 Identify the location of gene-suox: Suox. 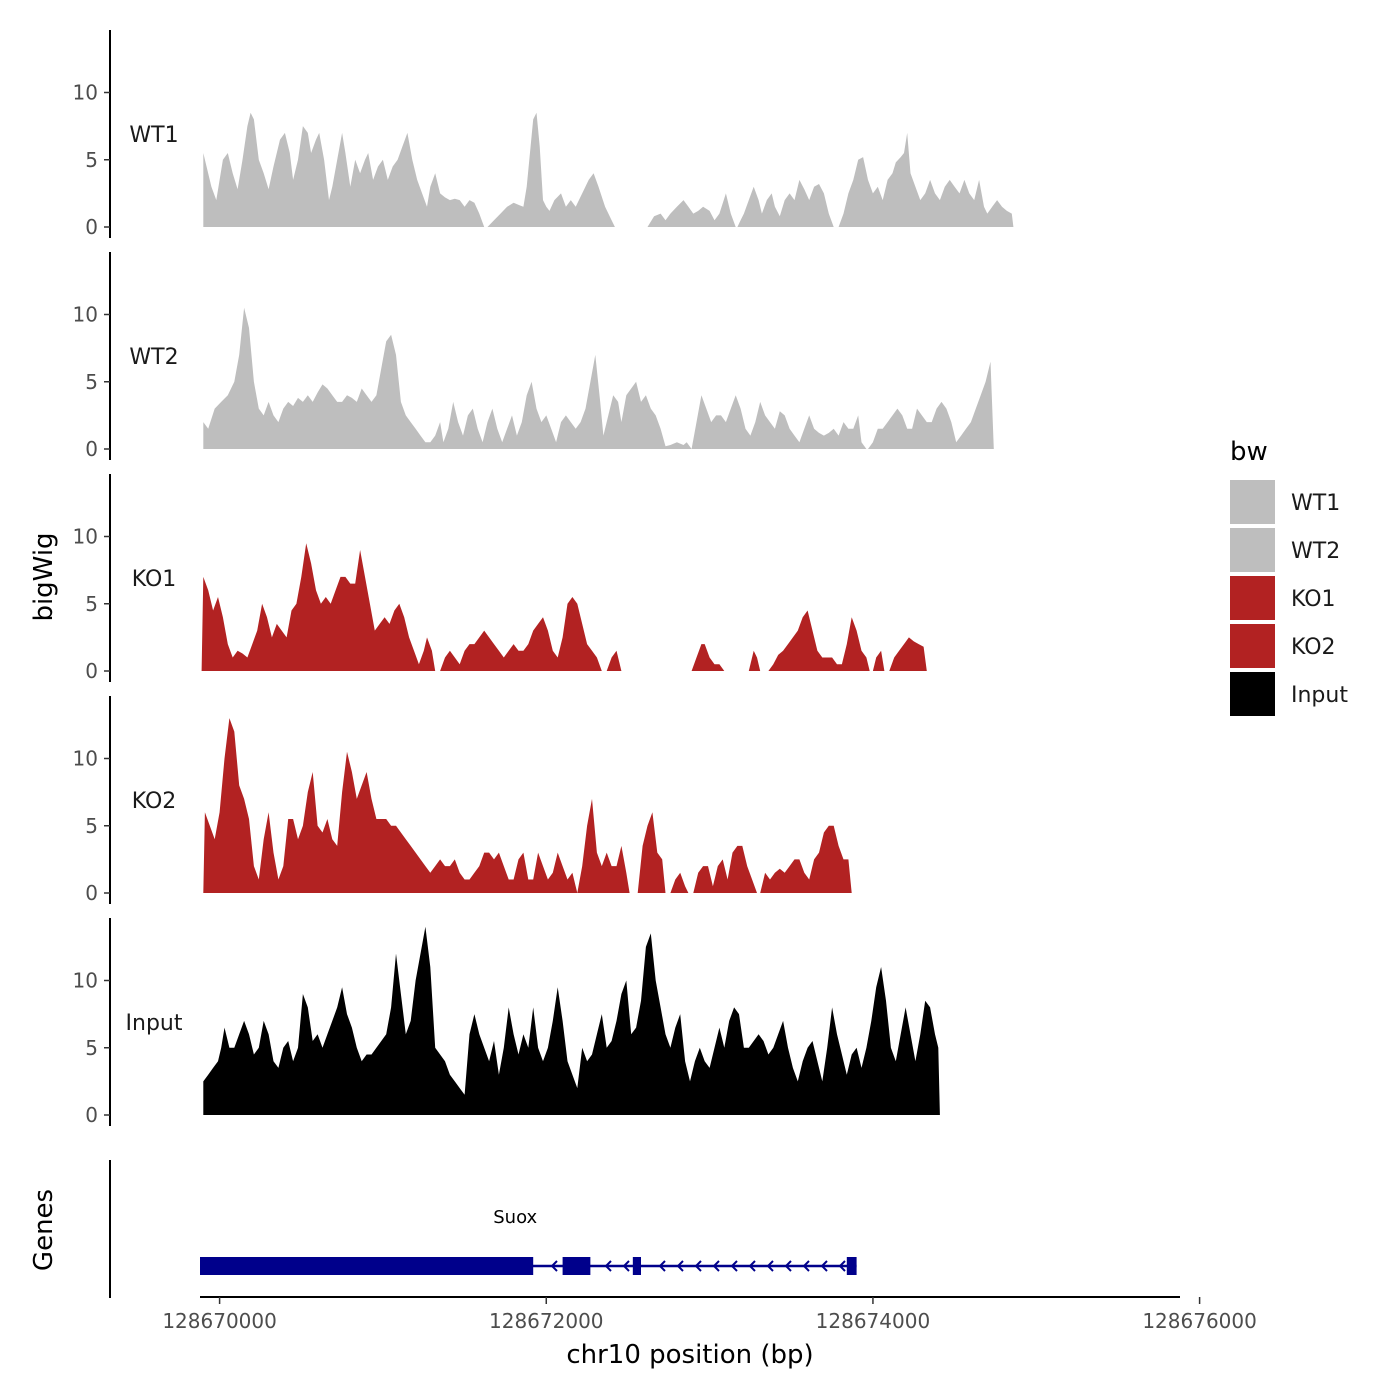
(528, 1241).